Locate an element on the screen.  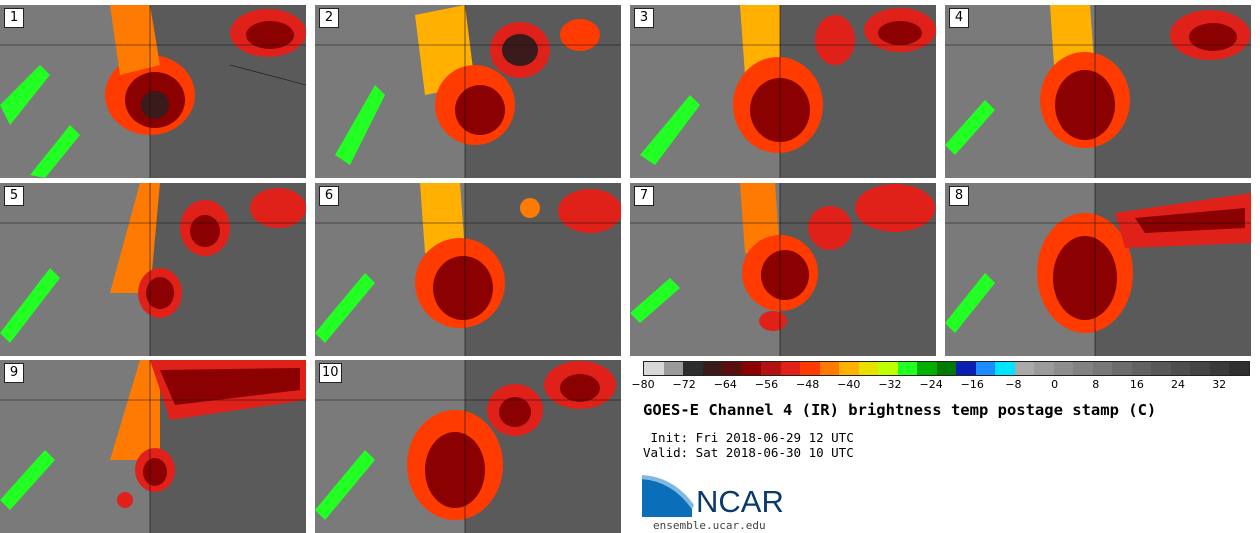
panel-label: 4 is located at coordinates (959, 18).